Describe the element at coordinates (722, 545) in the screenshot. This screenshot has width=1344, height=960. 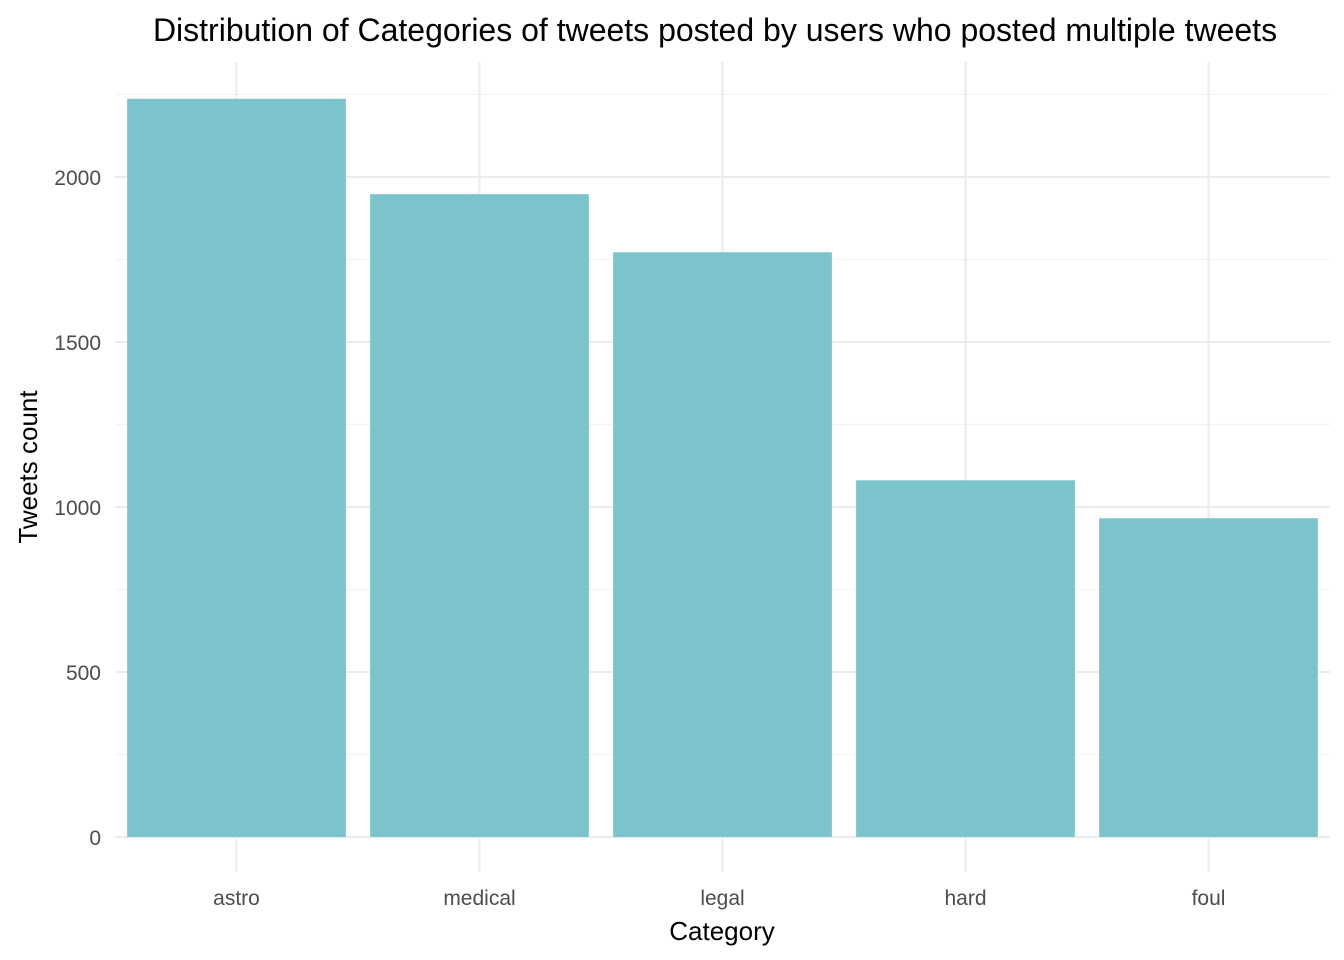
I see `bar-legal` at that location.